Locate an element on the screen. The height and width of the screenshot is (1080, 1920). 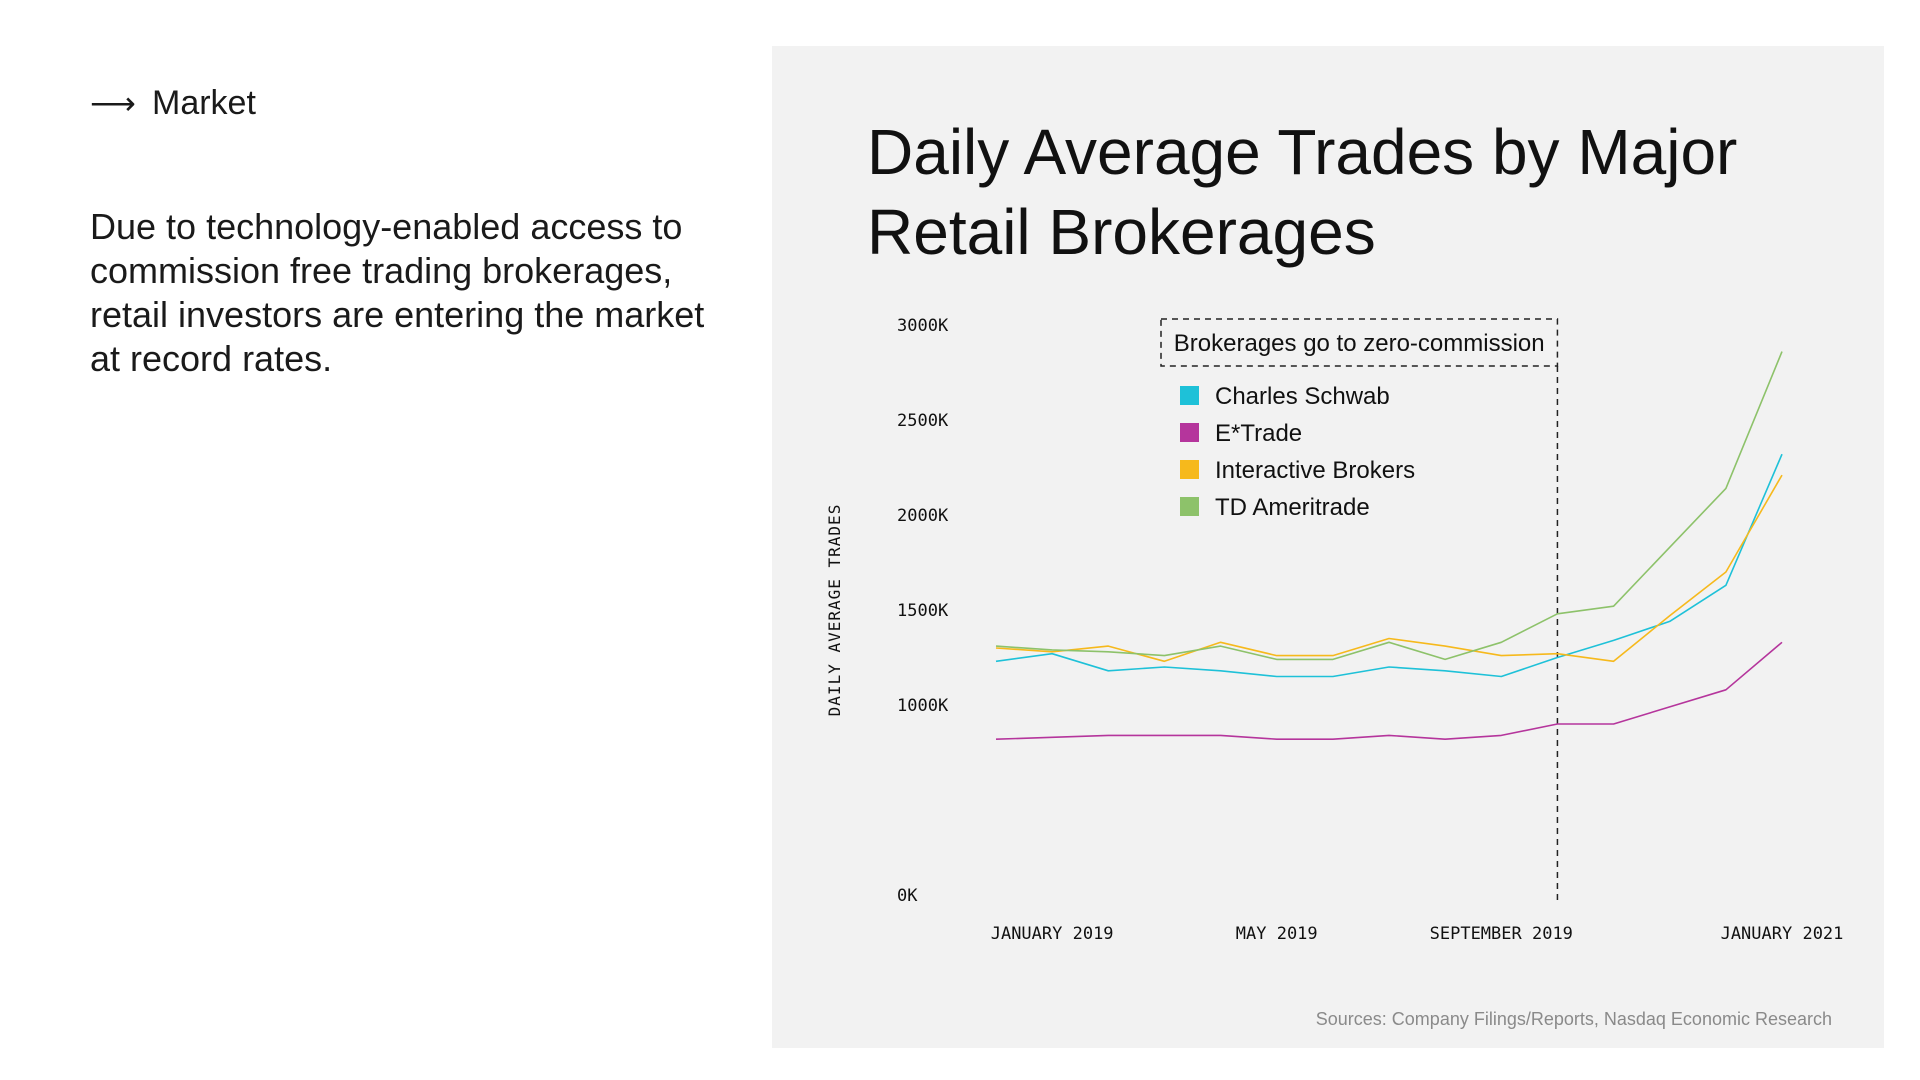
x-tick-label: JANUARY 2021 is located at coordinates (1782, 934).